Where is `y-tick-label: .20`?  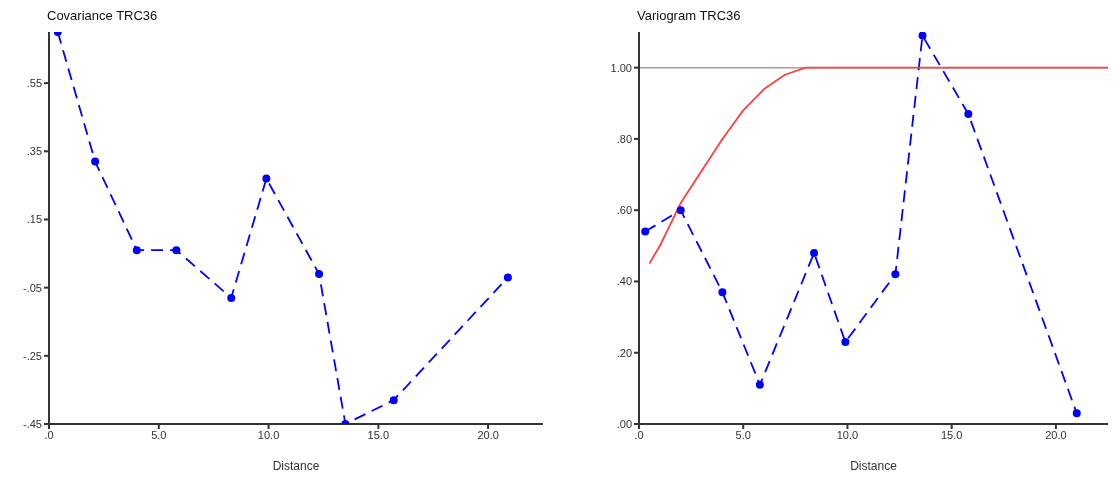 y-tick-label: .20 is located at coordinates (624, 352).